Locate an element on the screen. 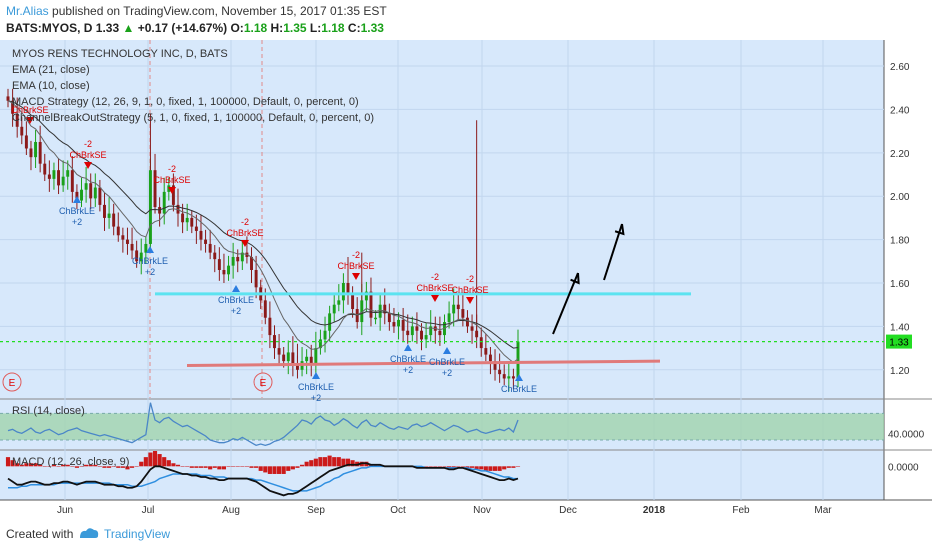  created-with-text: Created with is located at coordinates (40, 534).